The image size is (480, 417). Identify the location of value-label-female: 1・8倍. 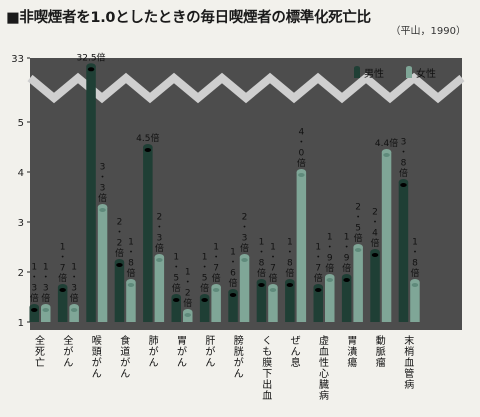
(414, 259).